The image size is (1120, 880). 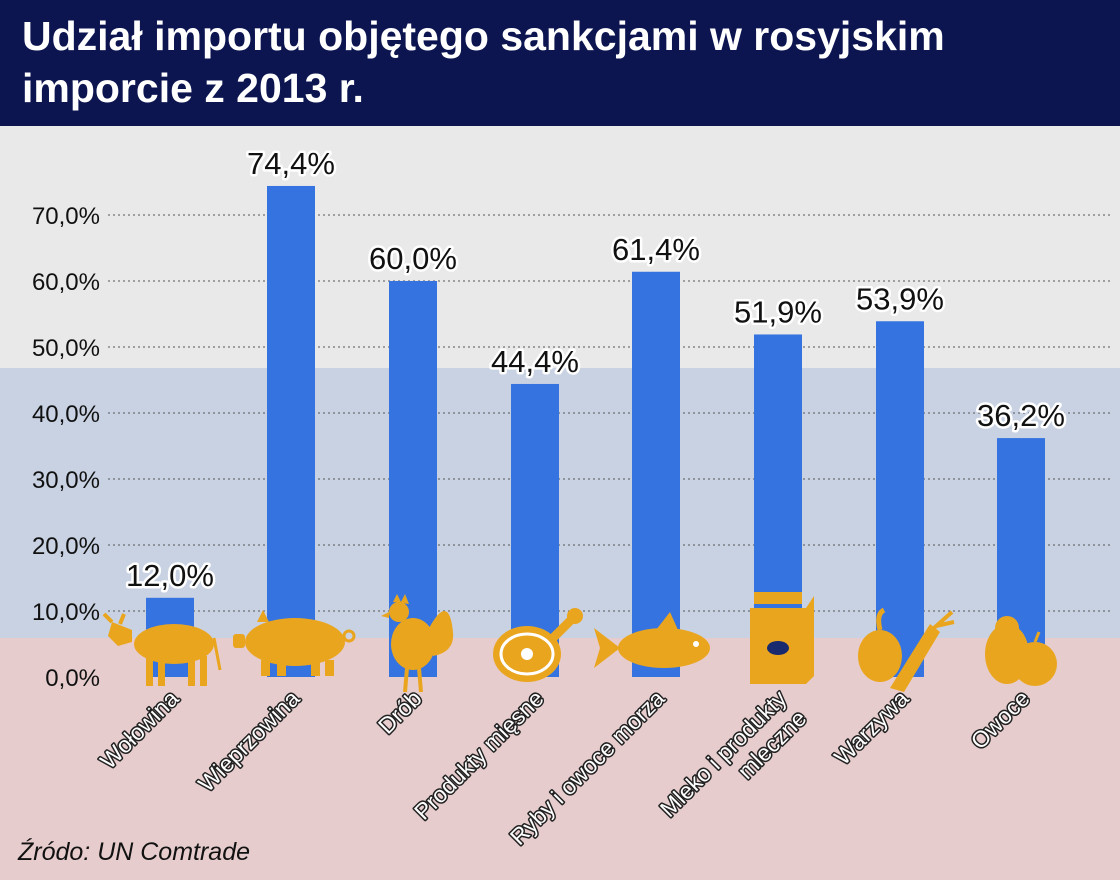 I want to click on data-label: 36,2%, so click(x=1021, y=415).